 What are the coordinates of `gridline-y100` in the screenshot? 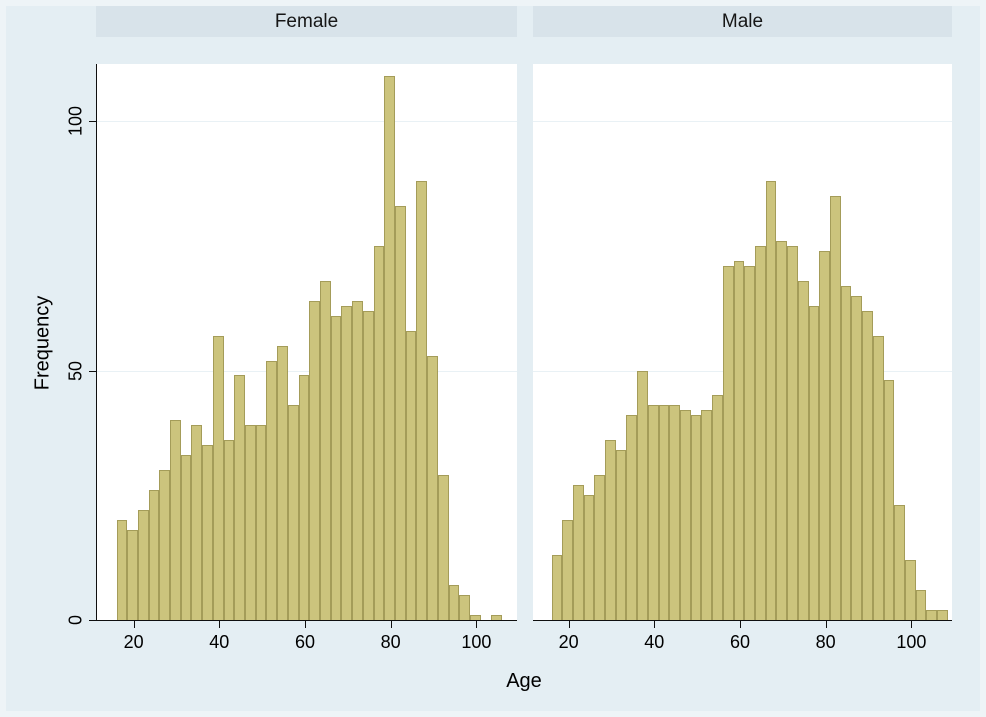 It's located at (742, 121).